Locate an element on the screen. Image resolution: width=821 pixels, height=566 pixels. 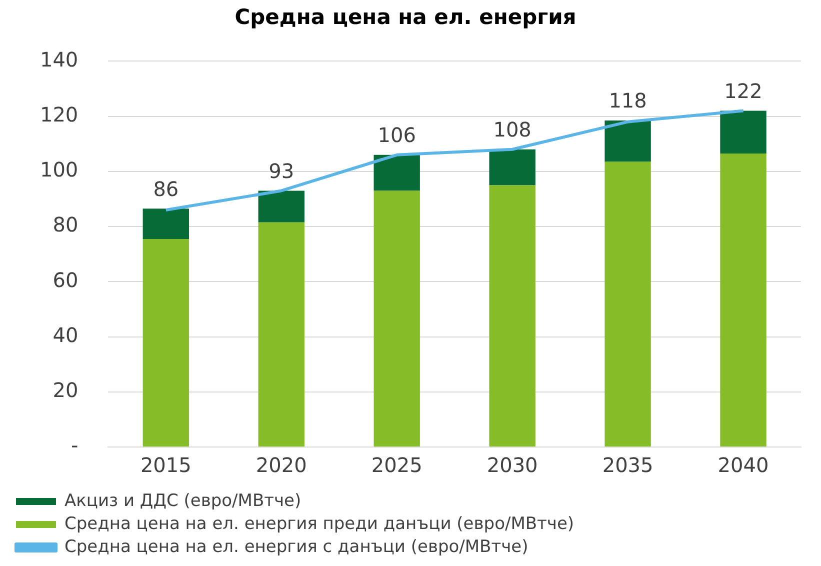
x-tick-label: 2030 is located at coordinates (512, 465).